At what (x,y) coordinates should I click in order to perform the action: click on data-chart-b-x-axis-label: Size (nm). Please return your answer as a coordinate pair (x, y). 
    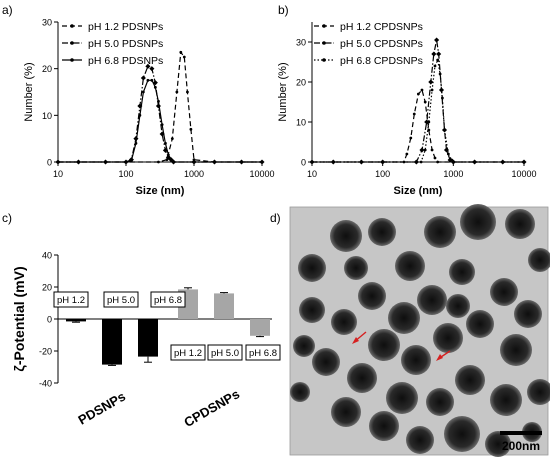
    Looking at the image, I should click on (418, 191).